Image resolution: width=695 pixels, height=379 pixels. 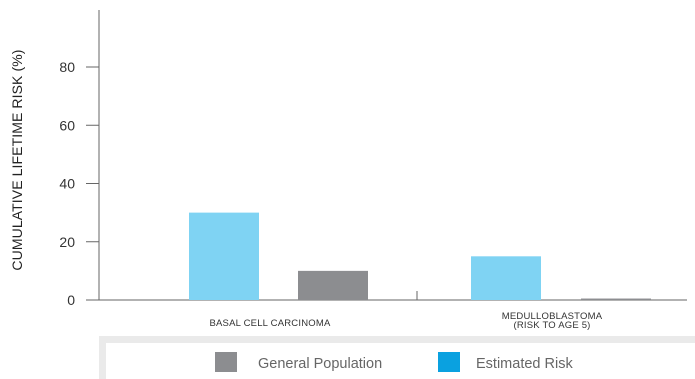 I want to click on legend: General Population Estimated Risk, so click(x=397, y=357).